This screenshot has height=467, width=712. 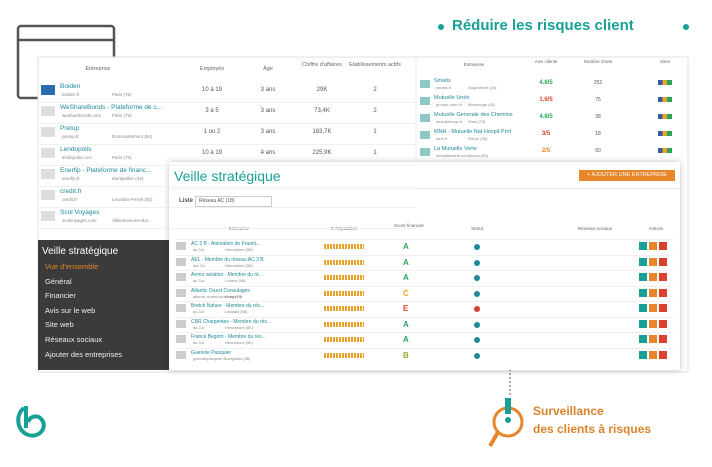 What do you see at coordinates (227, 176) in the screenshot?
I see `panel-title: Veille stratégique` at bounding box center [227, 176].